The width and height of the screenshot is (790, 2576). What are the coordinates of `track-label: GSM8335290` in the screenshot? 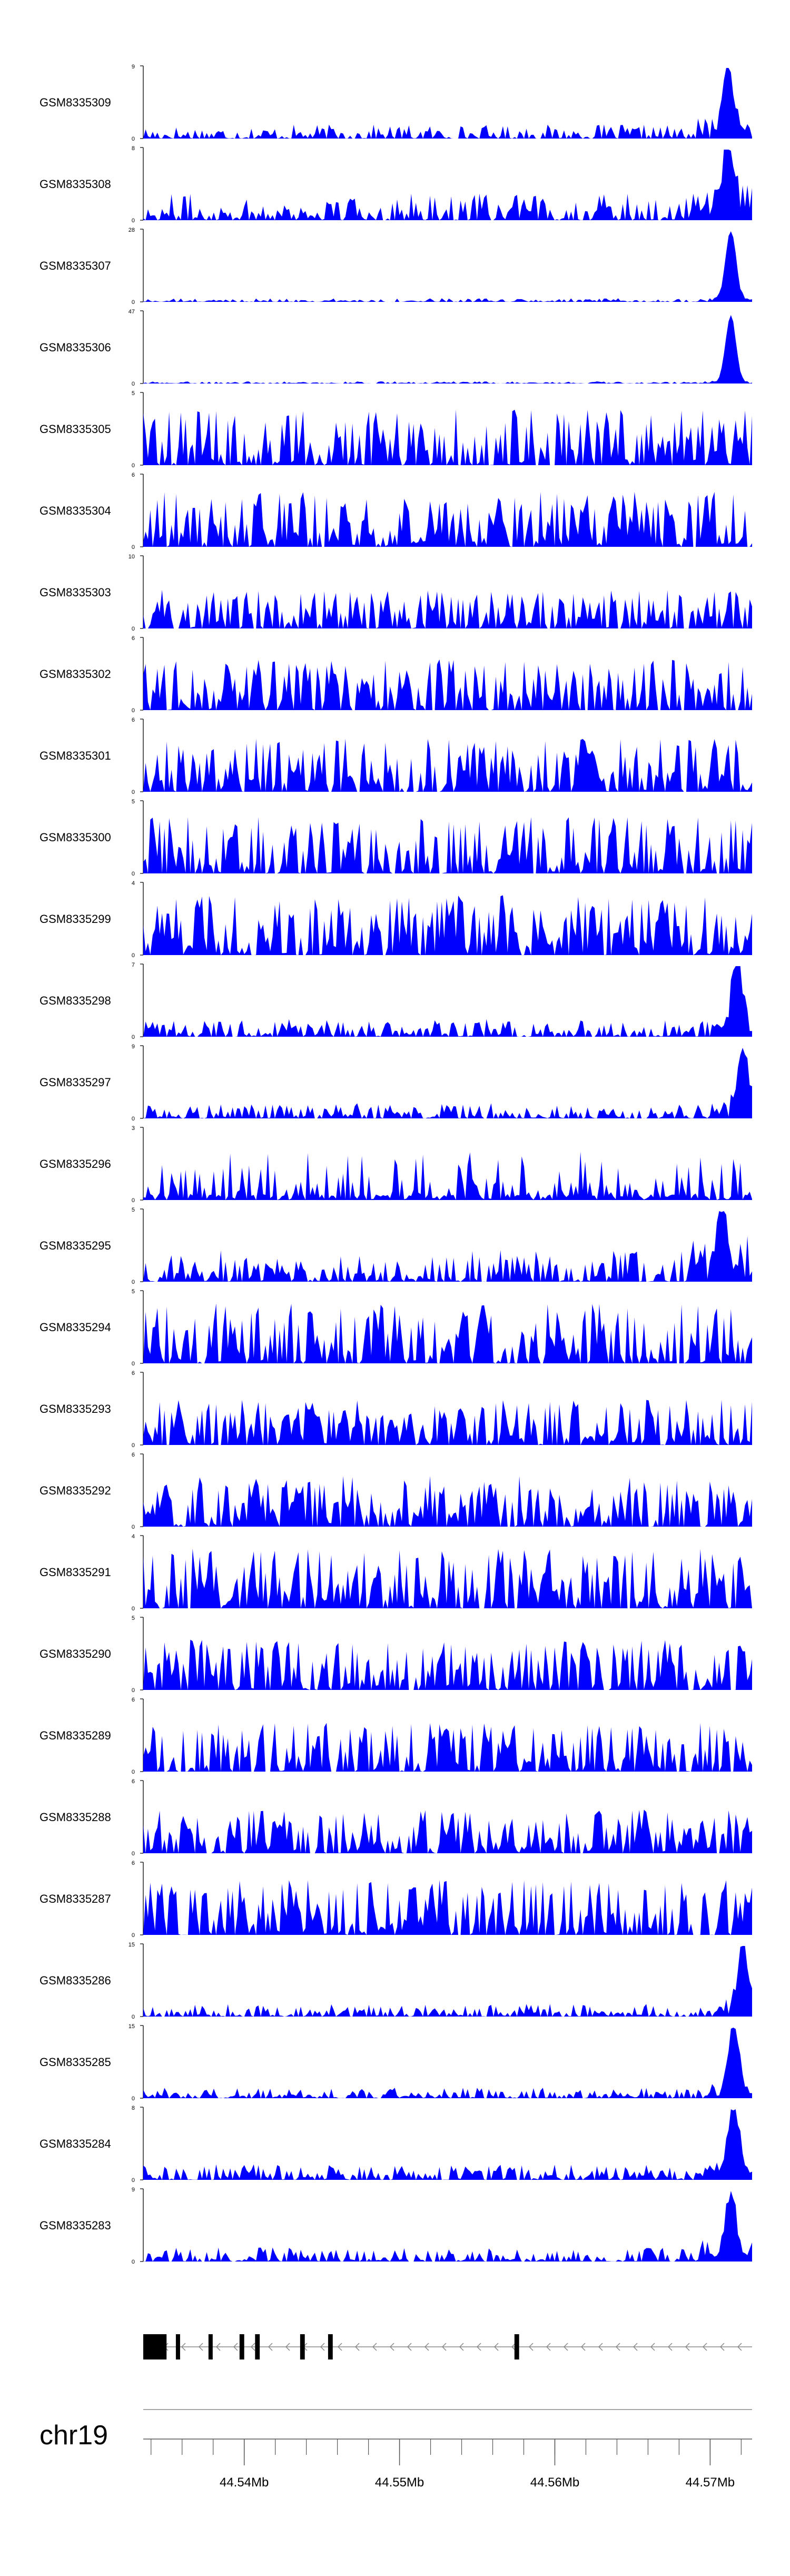 It's located at (75, 1654).